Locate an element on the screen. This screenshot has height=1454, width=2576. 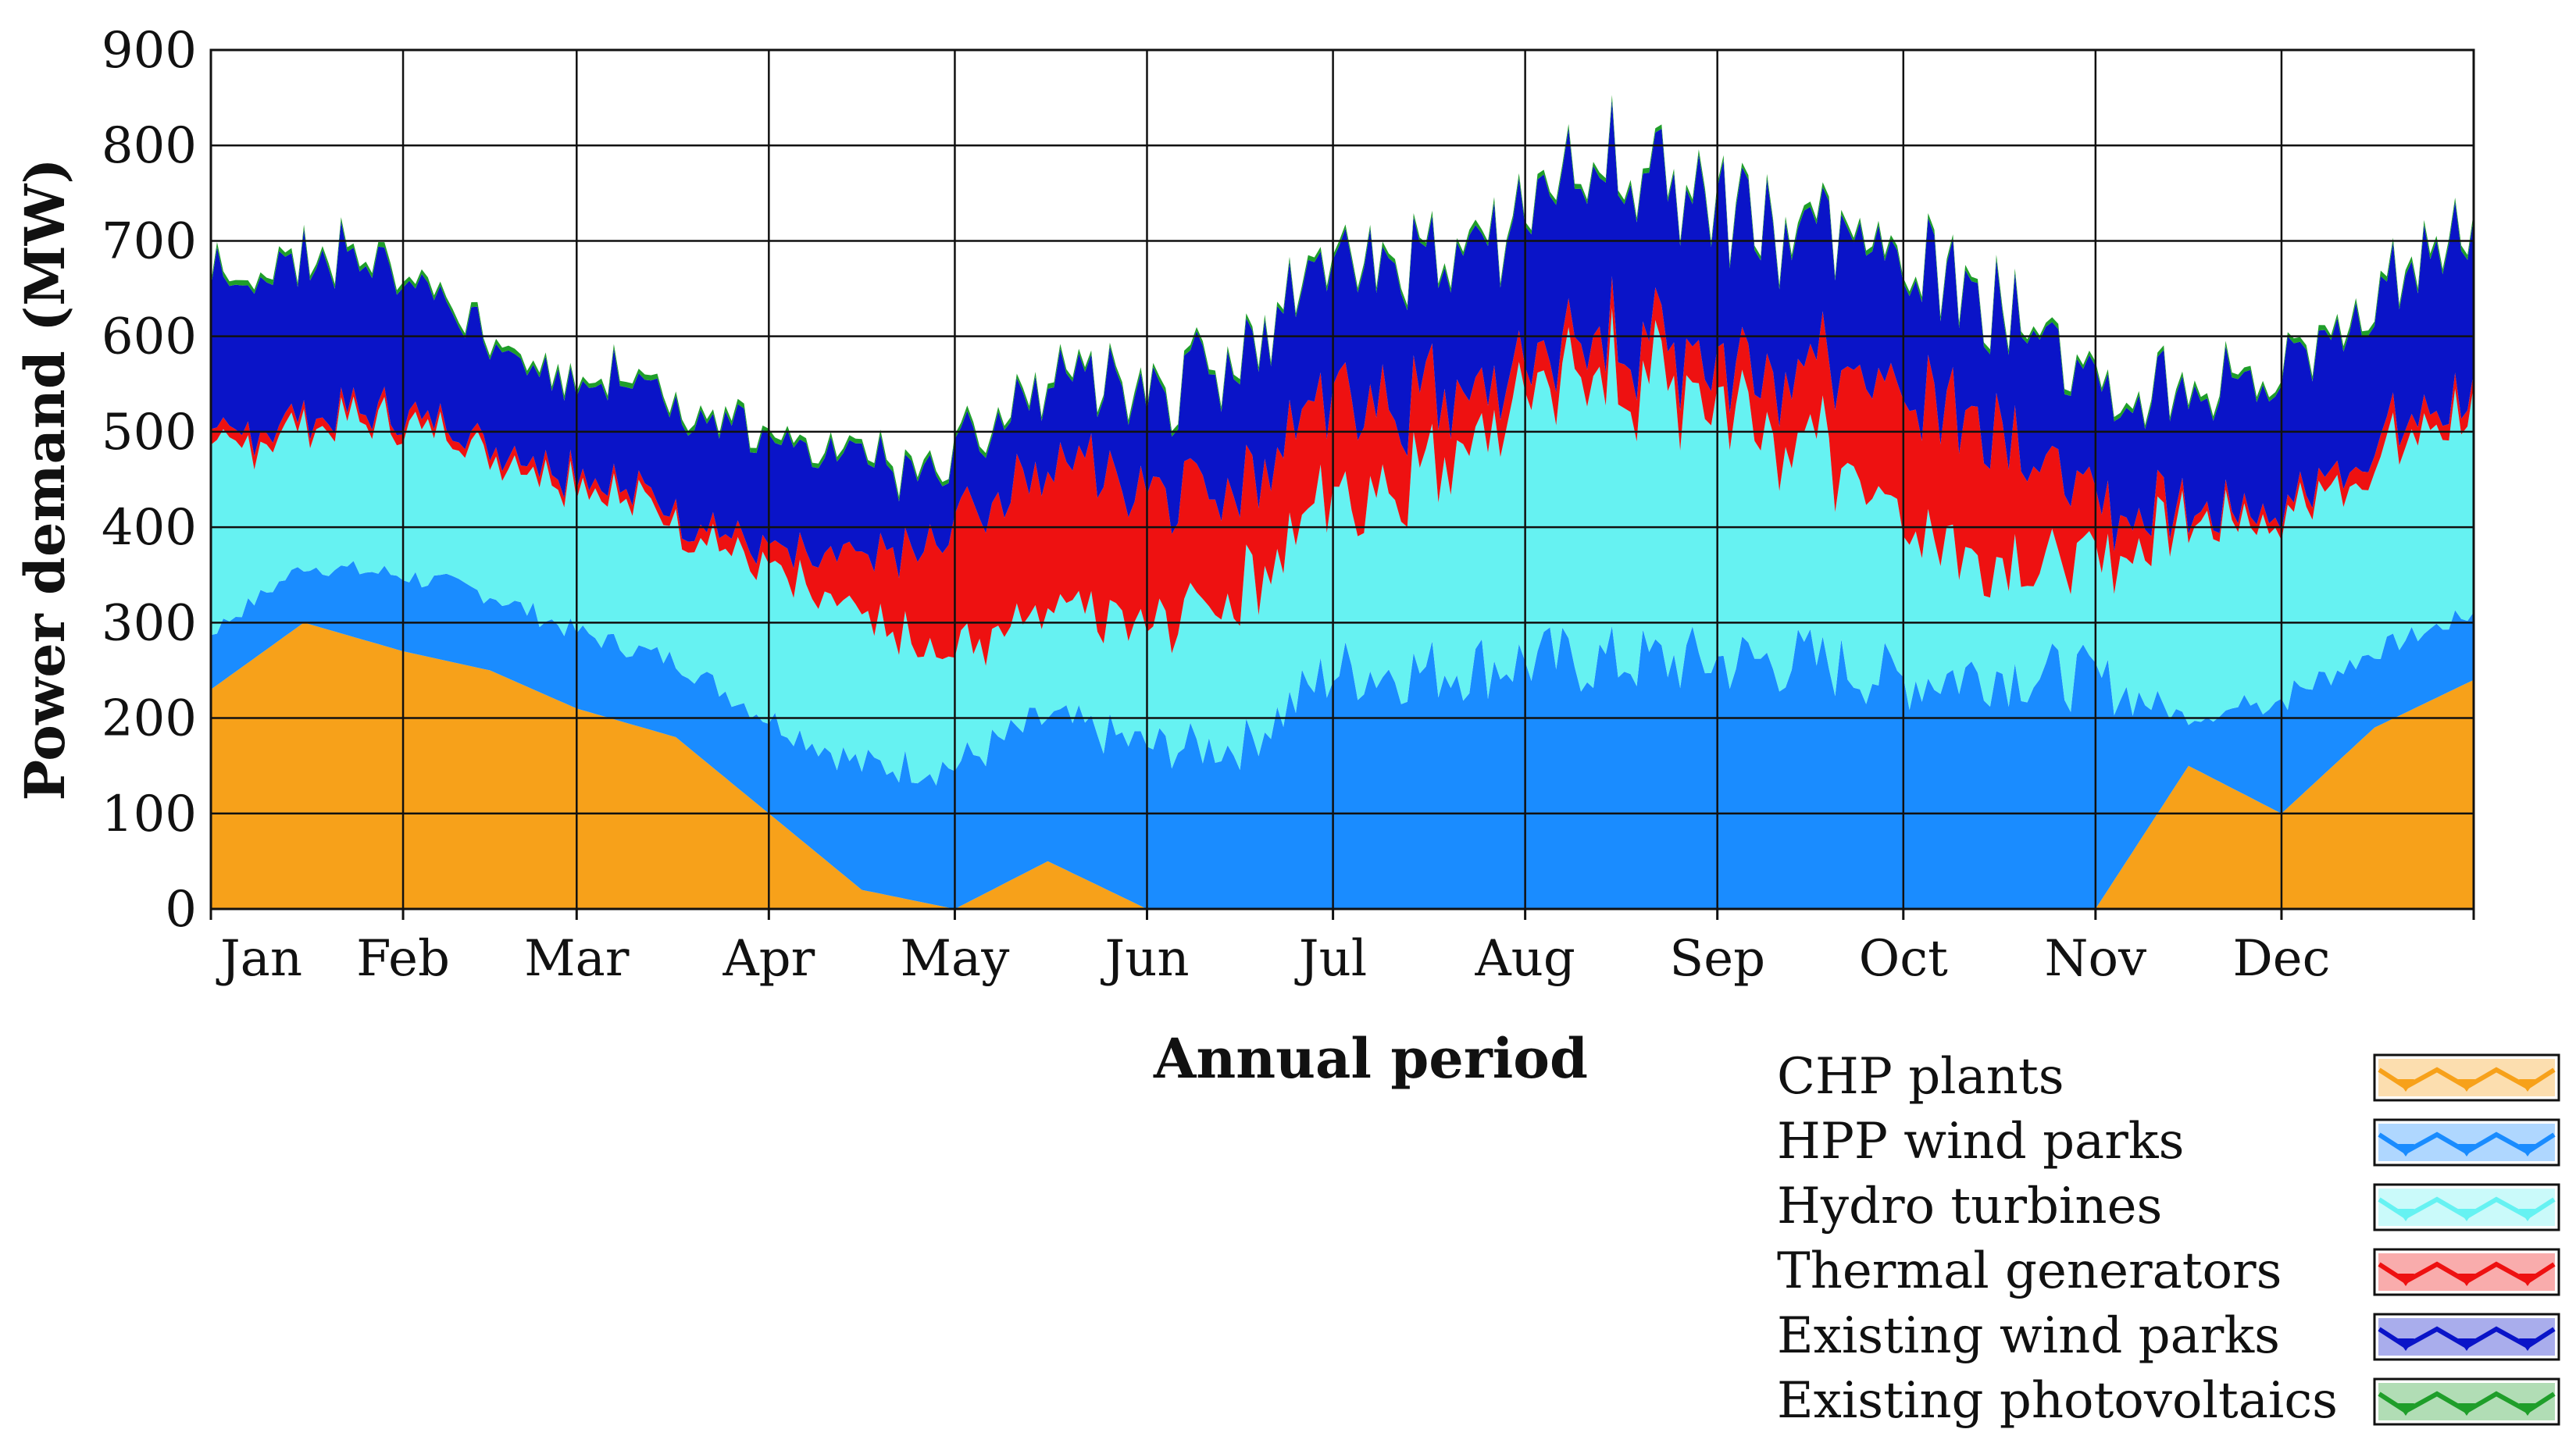
legend-label: Existing wind parks is located at coordinates (2028, 1336).